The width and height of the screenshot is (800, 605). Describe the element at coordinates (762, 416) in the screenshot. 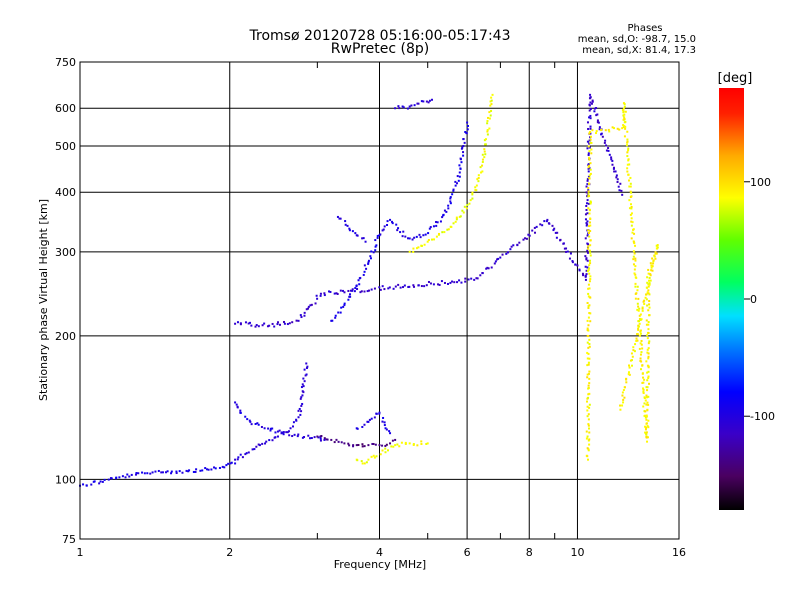

I see `colorbar-tick-label: -100` at that location.